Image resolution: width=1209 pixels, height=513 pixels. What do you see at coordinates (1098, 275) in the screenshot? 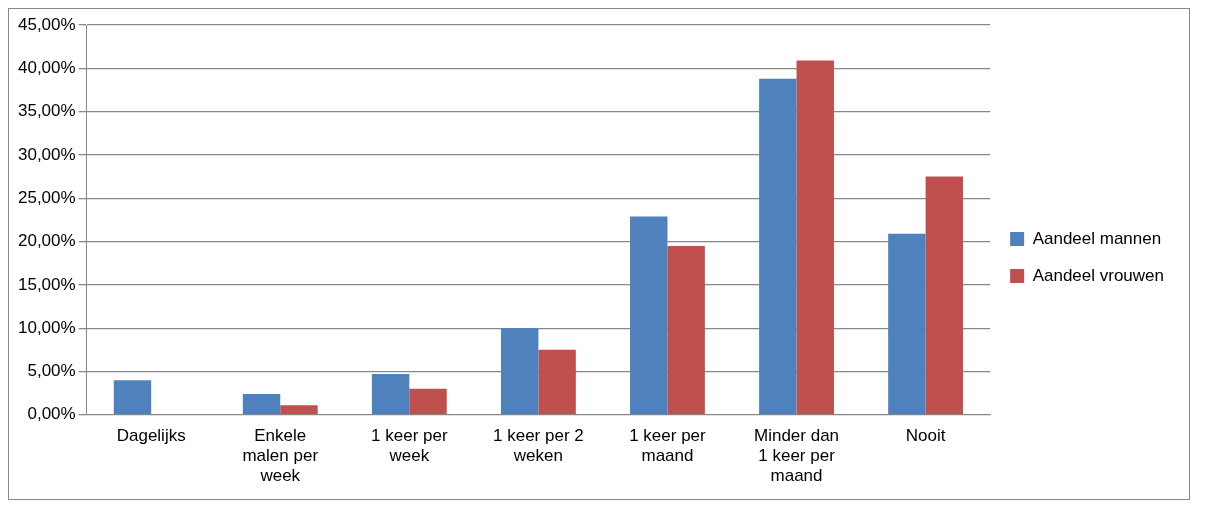
I see `legend-label: Aandeel vrouwen` at bounding box center [1098, 275].